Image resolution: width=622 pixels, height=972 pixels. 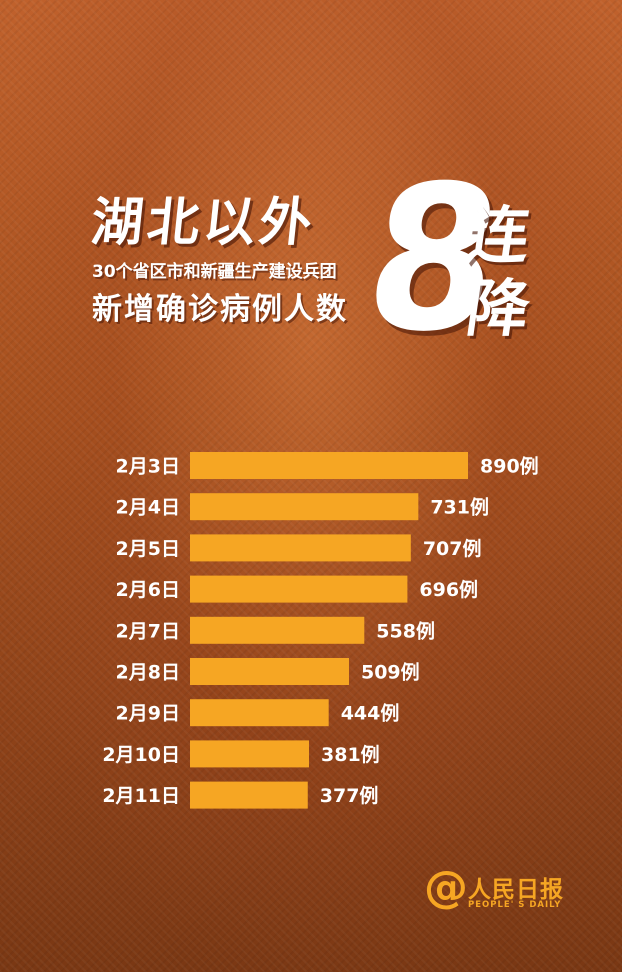 What do you see at coordinates (370, 713) in the screenshot?
I see `value-label: 444例` at bounding box center [370, 713].